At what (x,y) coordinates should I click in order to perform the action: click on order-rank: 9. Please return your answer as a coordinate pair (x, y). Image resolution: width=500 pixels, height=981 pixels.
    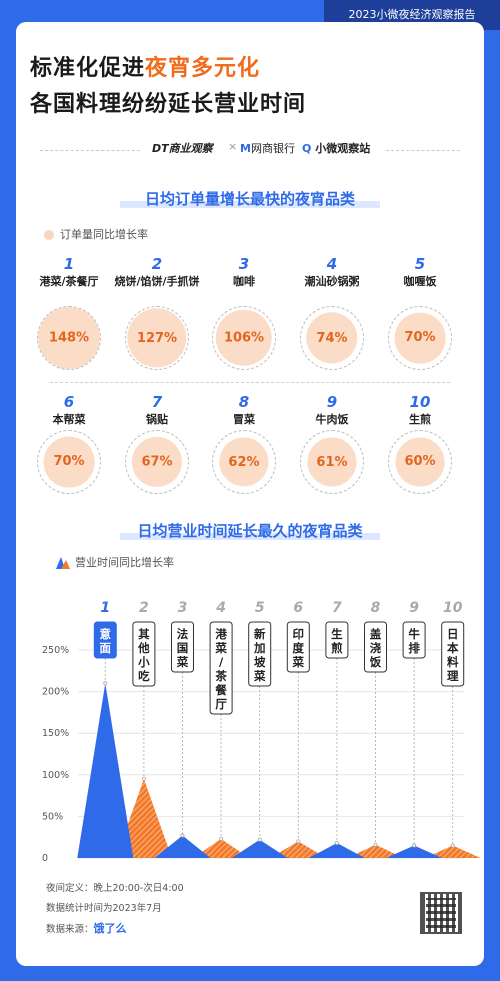
    Looking at the image, I should click on (332, 402).